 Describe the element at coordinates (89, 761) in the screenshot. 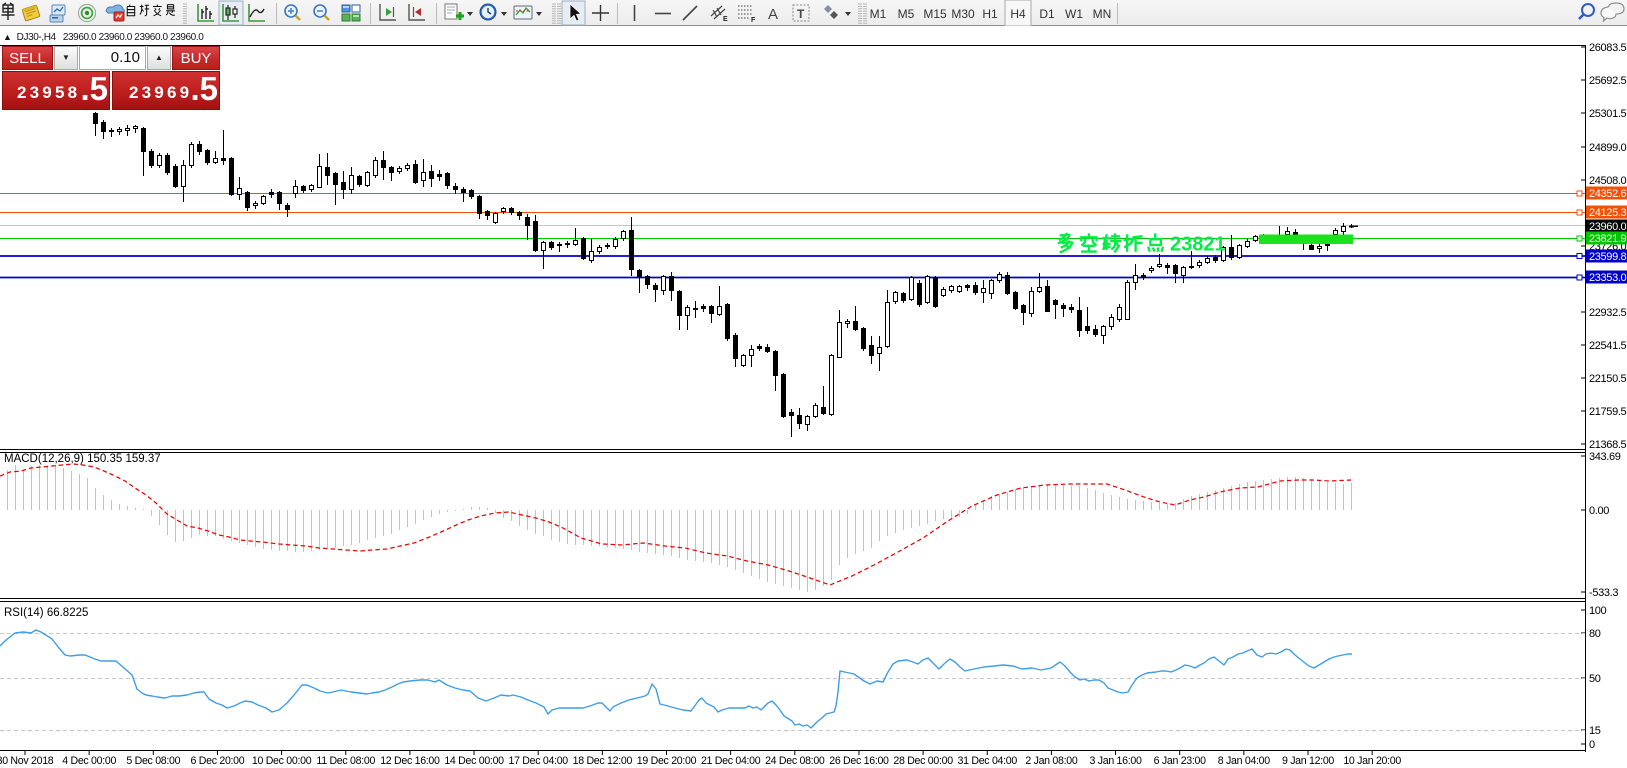

I see `svg-text: 4 Dec 00:00` at that location.